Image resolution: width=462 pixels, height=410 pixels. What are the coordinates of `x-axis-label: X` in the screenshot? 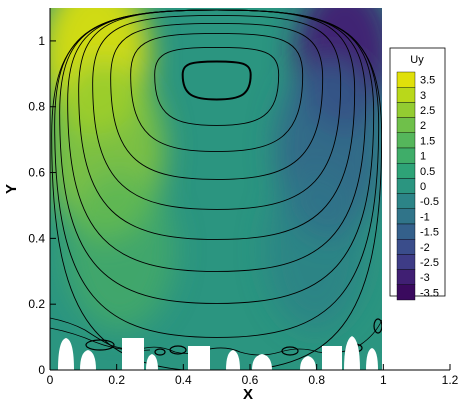 It's located at (248, 394).